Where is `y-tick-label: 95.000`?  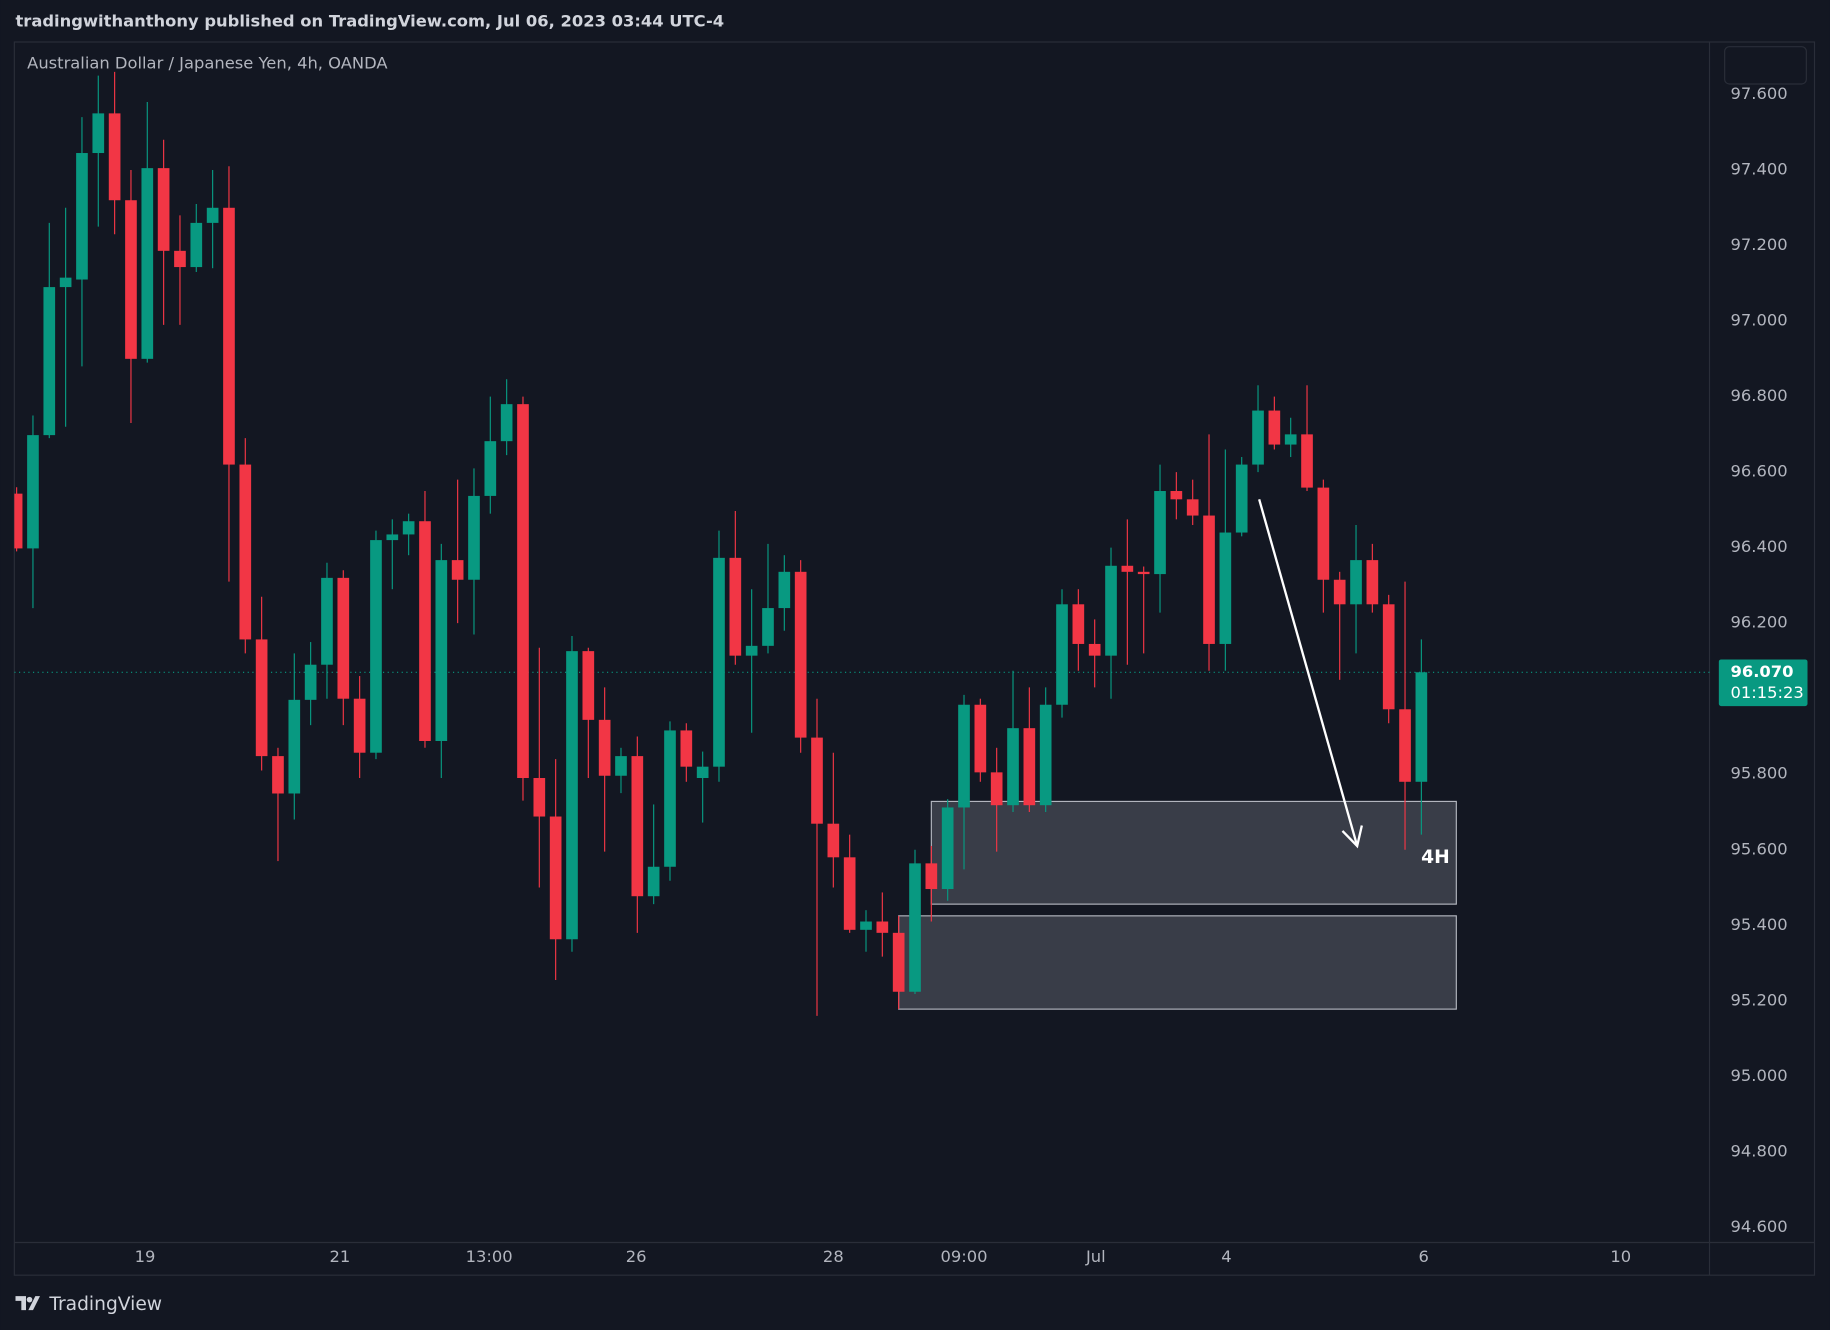
y-tick-label: 95.000 is located at coordinates (1759, 1075).